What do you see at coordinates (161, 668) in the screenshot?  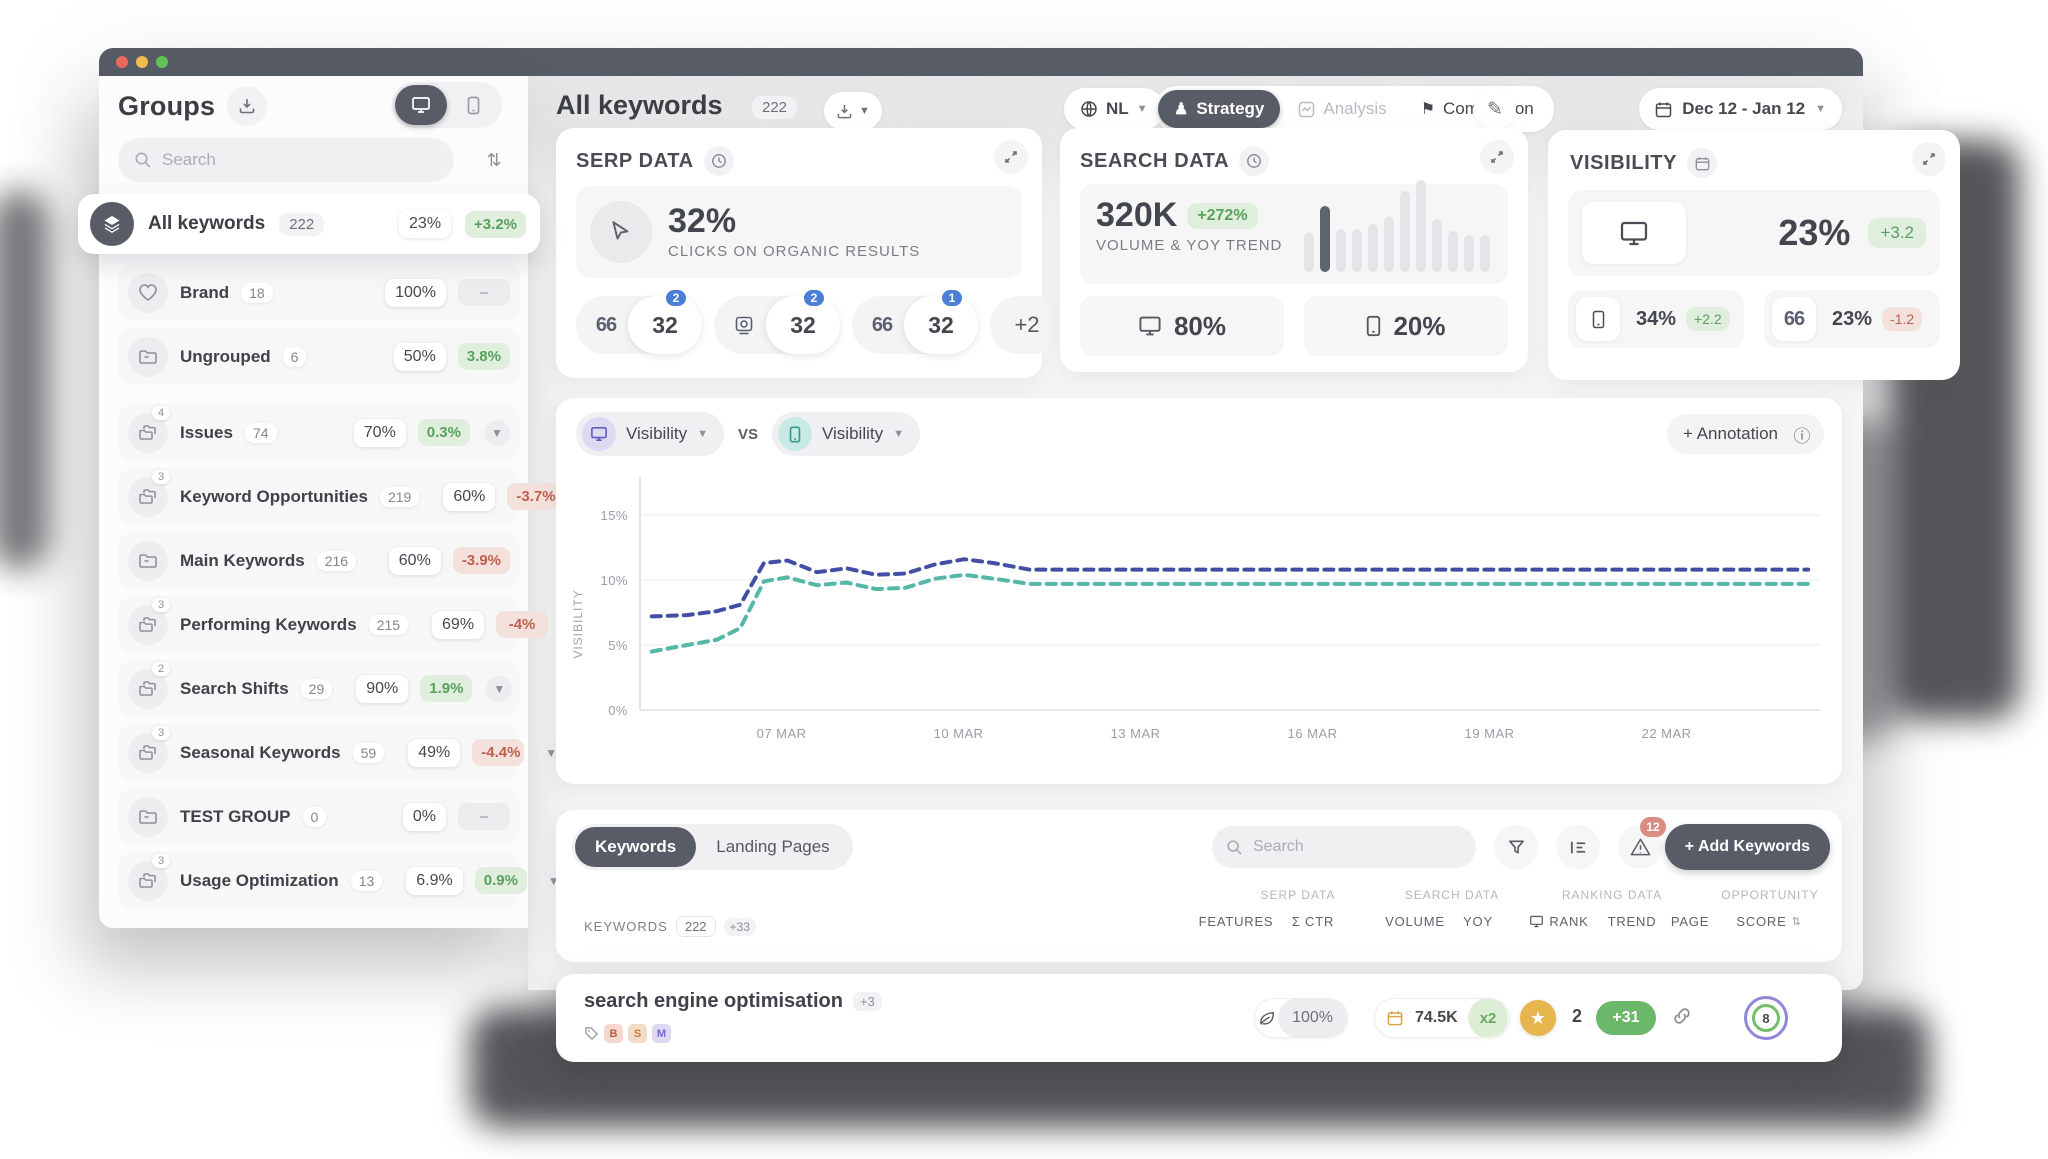 I see `group-subcount-badge: 2` at bounding box center [161, 668].